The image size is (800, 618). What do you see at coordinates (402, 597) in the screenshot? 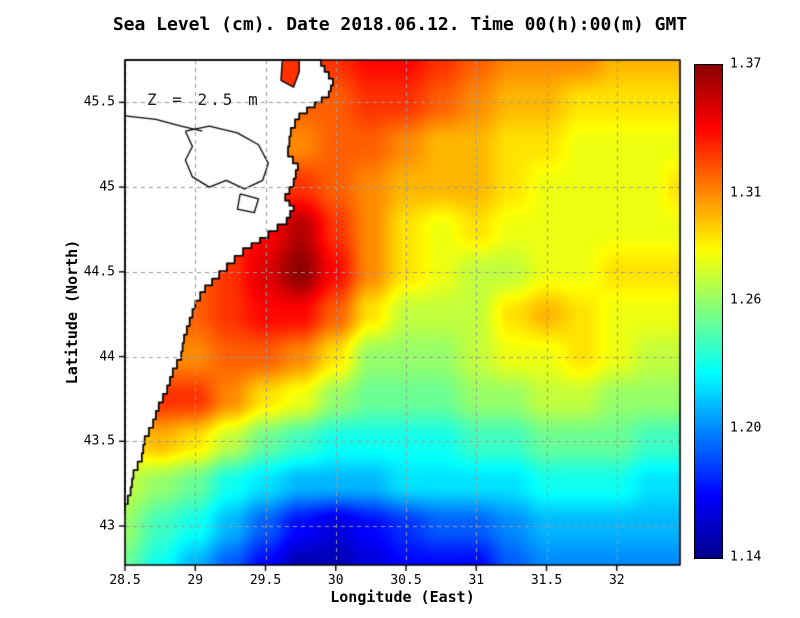
I see `x-axis-label: Longitude (East)` at bounding box center [402, 597].